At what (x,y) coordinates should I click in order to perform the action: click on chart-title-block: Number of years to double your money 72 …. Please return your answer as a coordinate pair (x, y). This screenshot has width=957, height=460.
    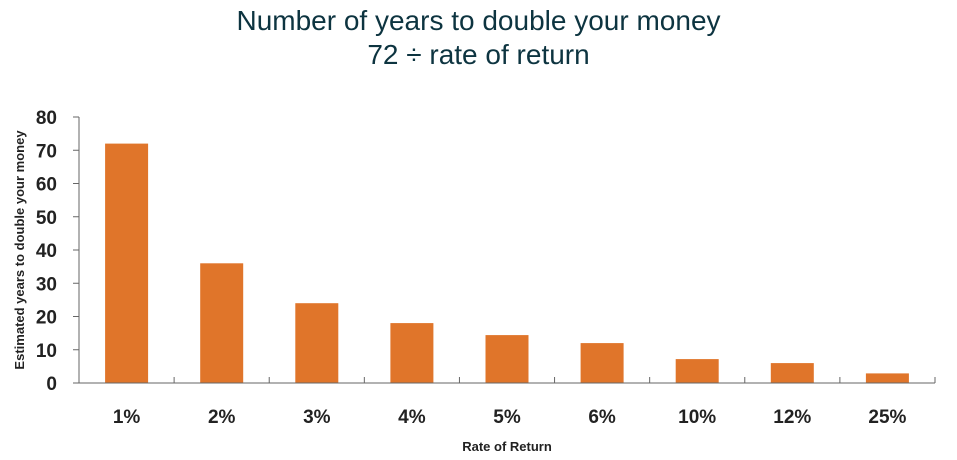
    Looking at the image, I should click on (478, 38).